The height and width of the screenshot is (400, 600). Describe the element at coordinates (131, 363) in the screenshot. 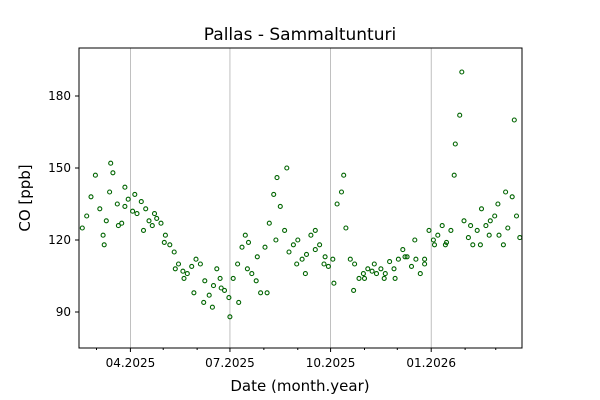

I see `x-tick-label: 04.2025` at that location.